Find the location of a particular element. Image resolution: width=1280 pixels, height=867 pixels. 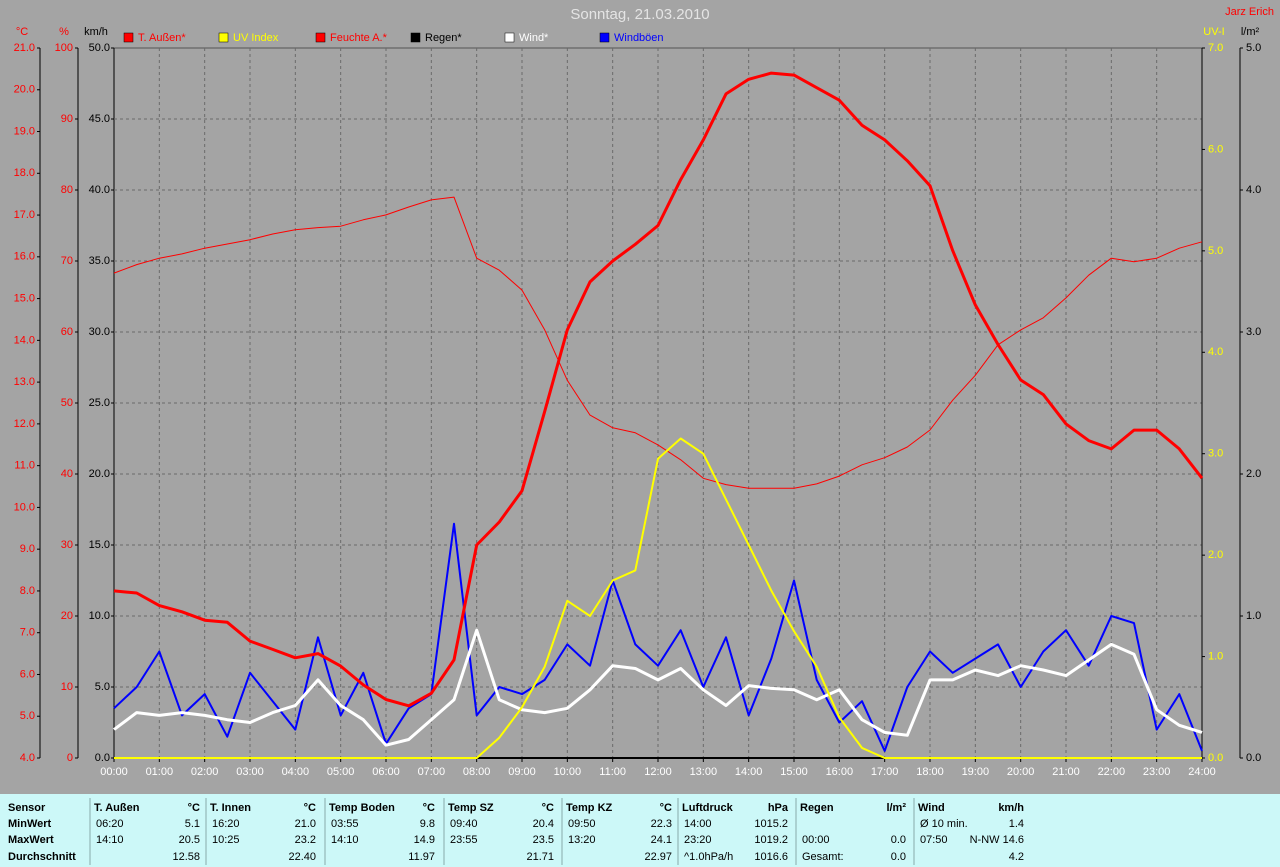

y-axis-unit: UV-I is located at coordinates (1213, 32).